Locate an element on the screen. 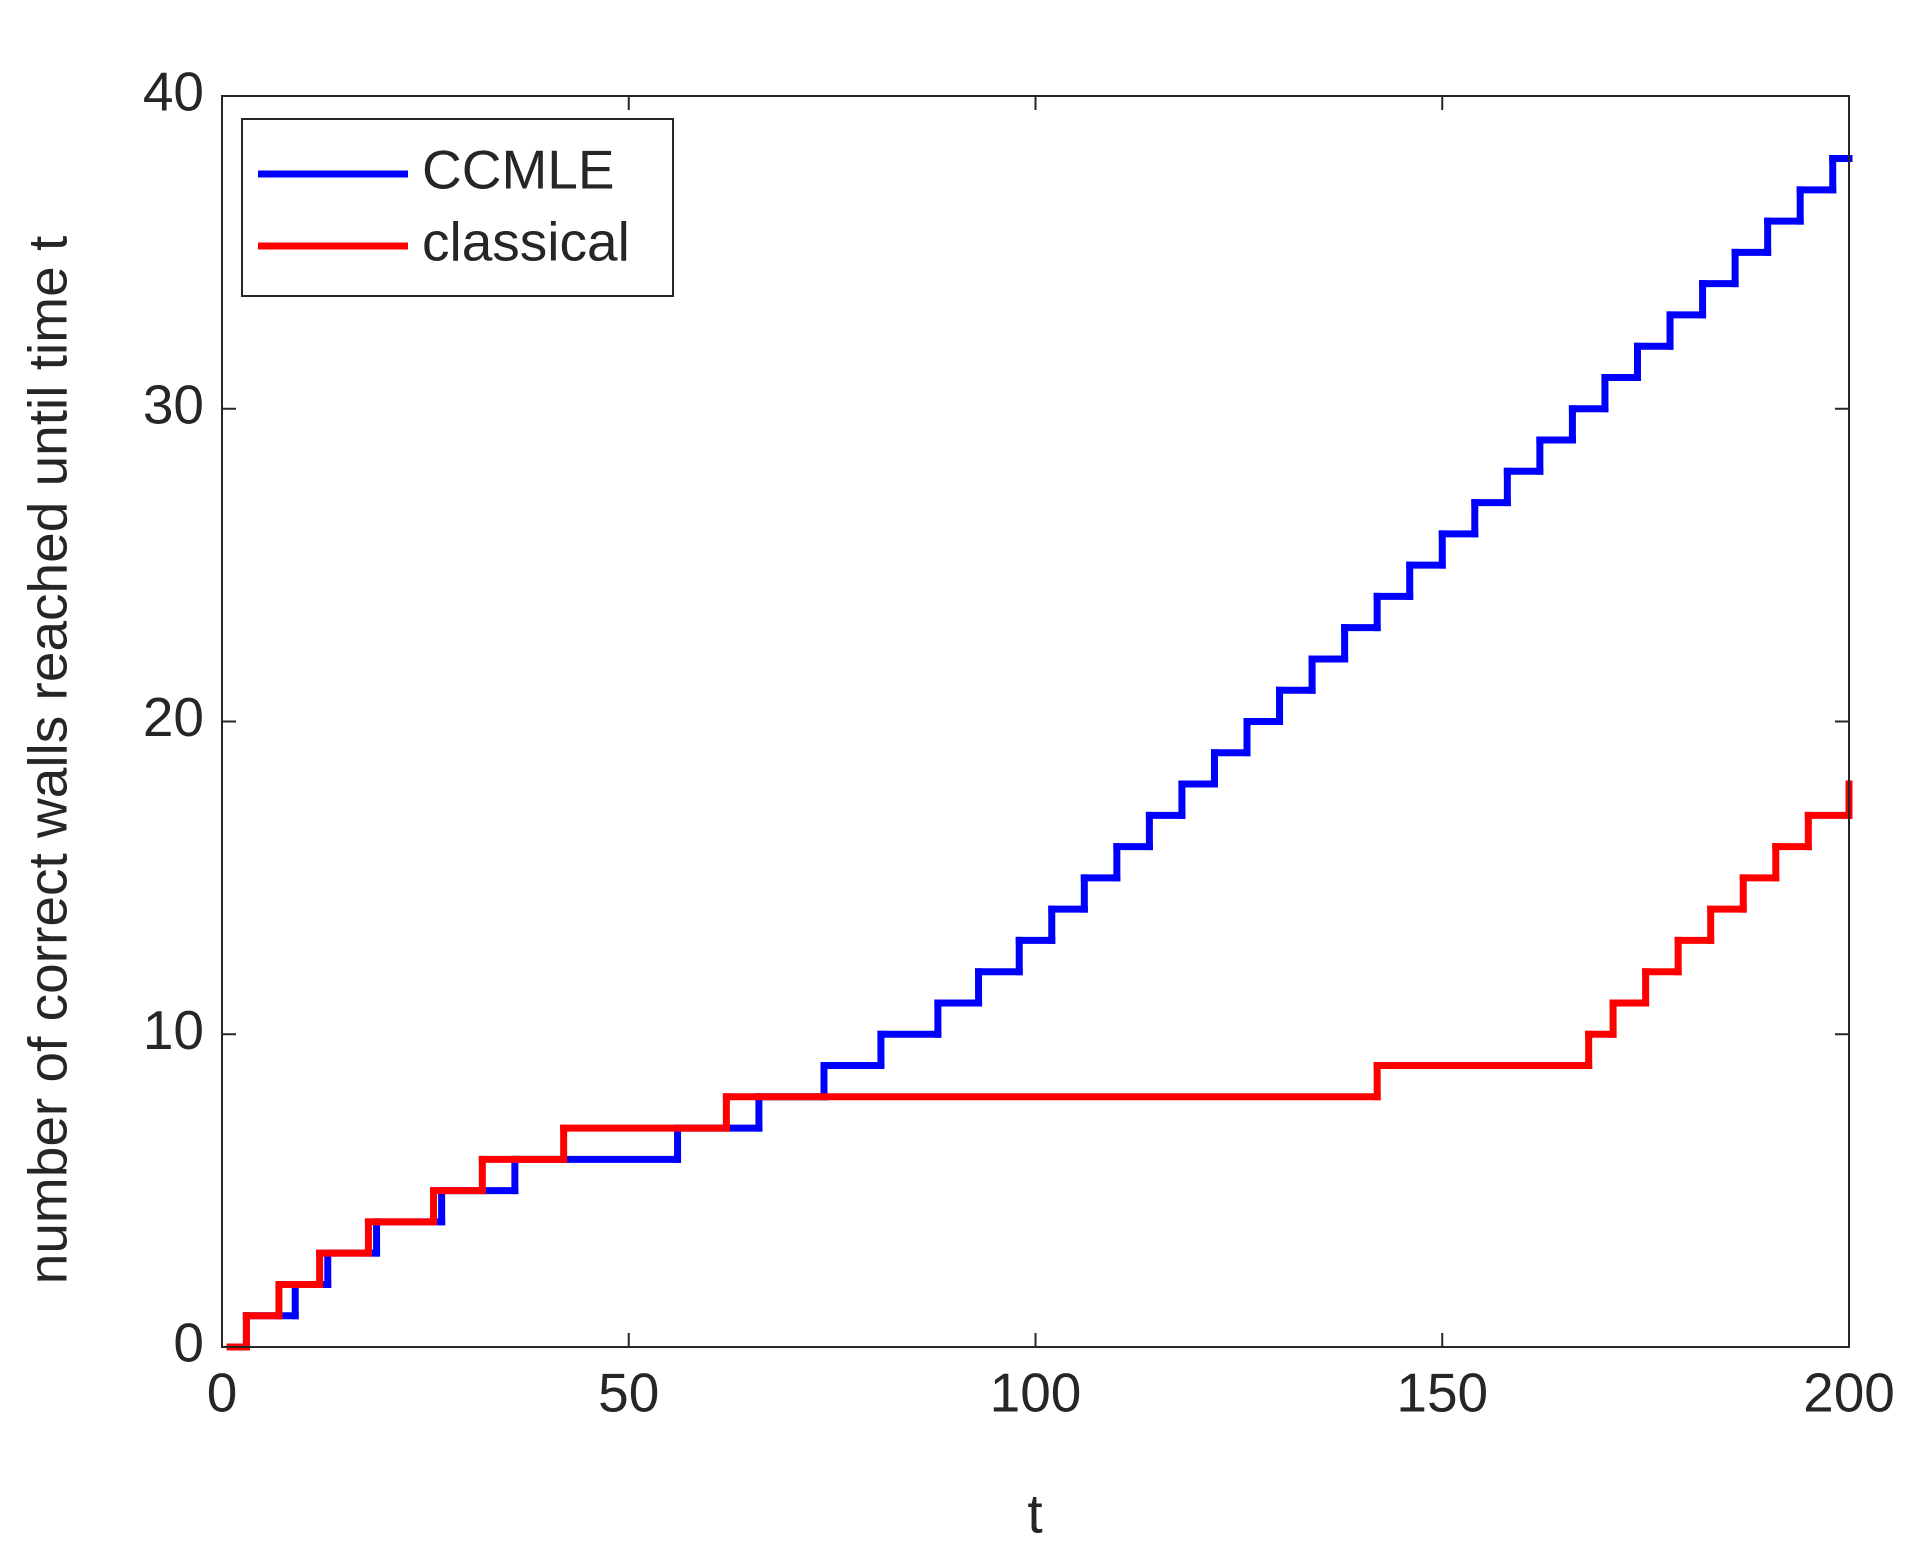 The image size is (1920, 1559). legend-label: CCMLE is located at coordinates (518, 170).